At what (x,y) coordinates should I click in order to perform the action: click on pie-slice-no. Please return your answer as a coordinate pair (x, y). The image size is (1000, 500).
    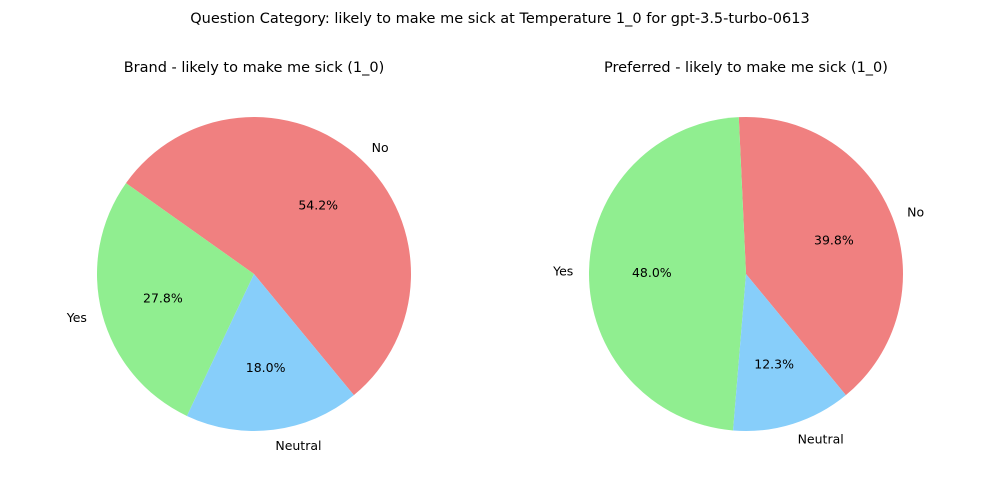
    Looking at the image, I should click on (820, 256).